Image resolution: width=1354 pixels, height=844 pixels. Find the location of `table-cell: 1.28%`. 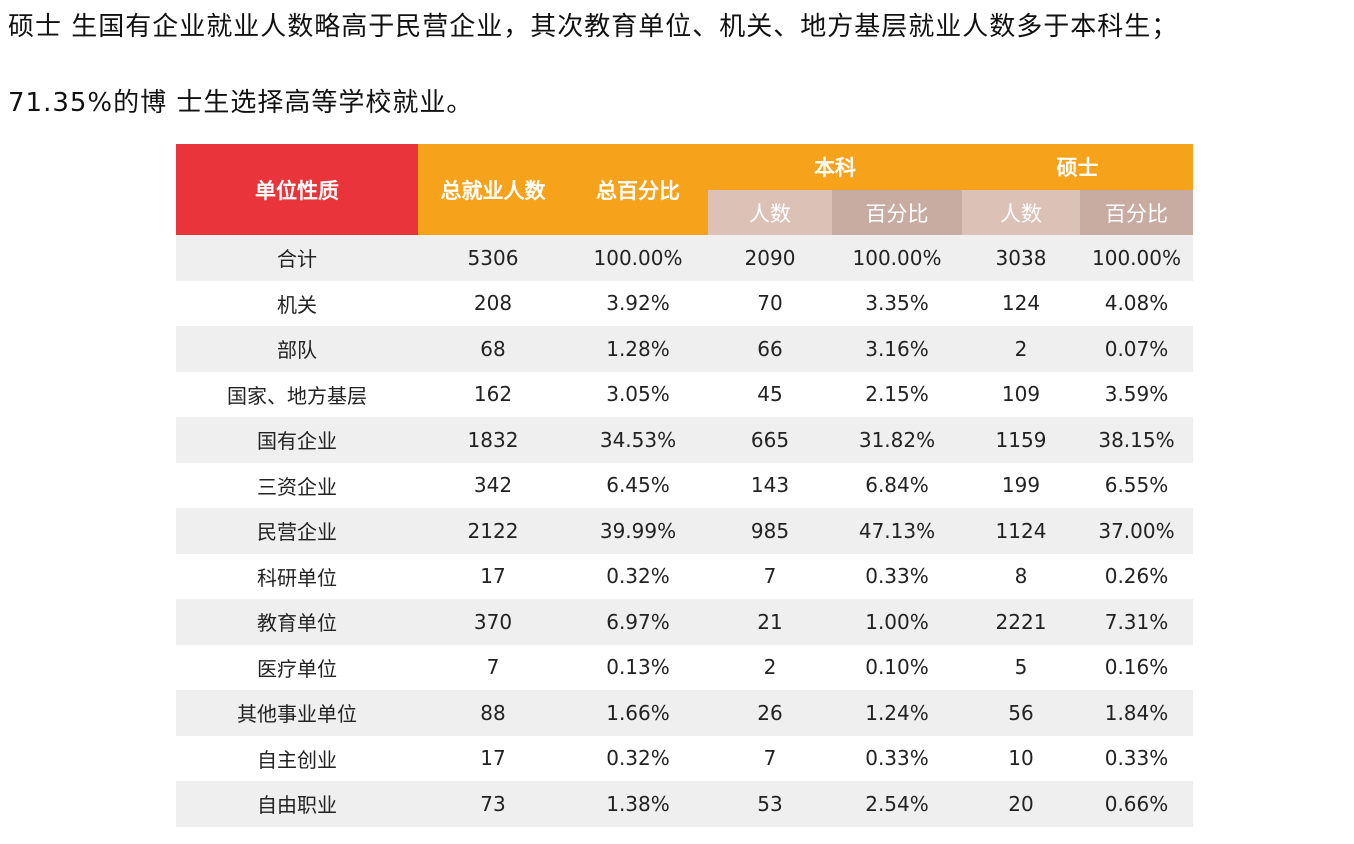

table-cell: 1.28% is located at coordinates (638, 348).